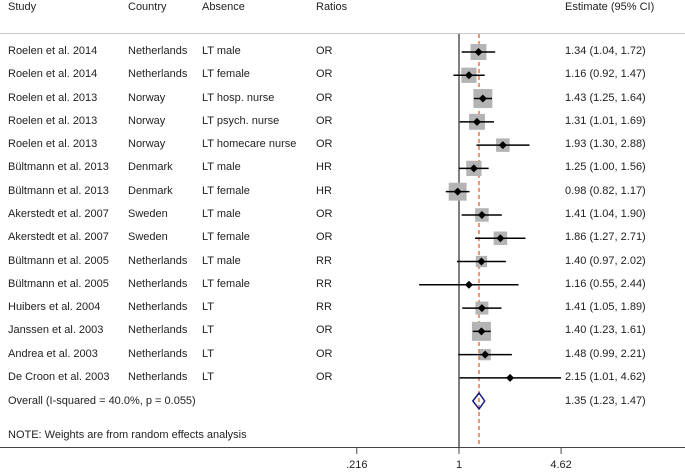 The width and height of the screenshot is (685, 472). I want to click on row-estimate-label: 1.86 (1.27, 2.71), so click(605, 237).